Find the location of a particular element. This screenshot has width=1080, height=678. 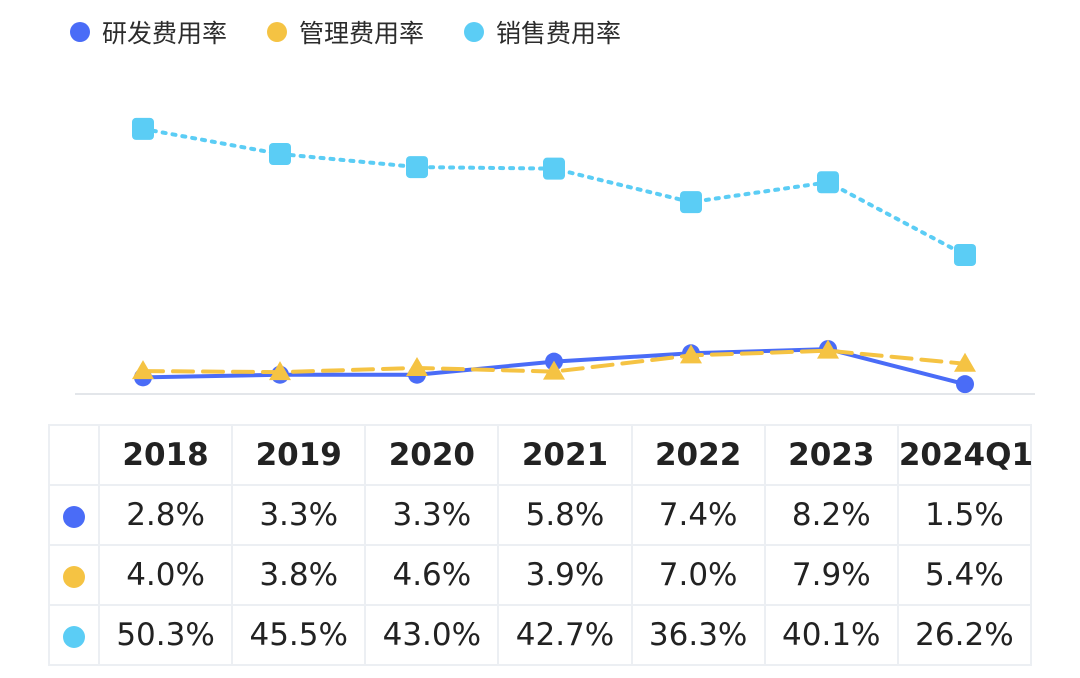

table-cell: 26.2% is located at coordinates (964, 635).